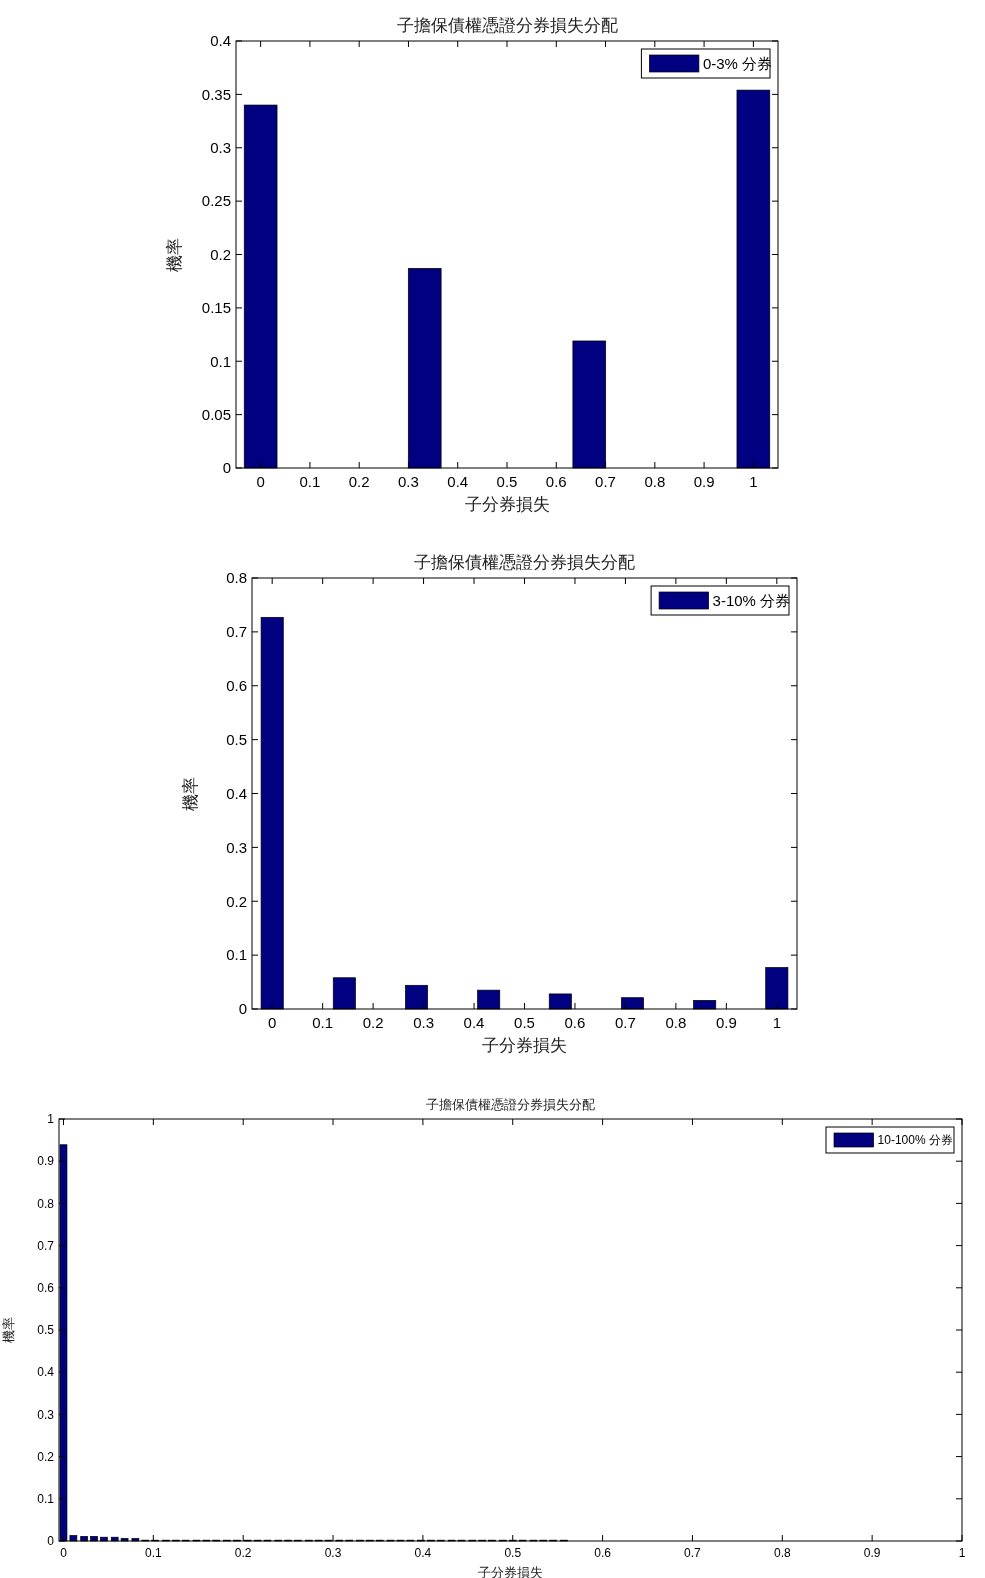 Image resolution: width=985 pixels, height=1578 pixels. What do you see at coordinates (46, 1161) in the screenshot?
I see `y-tick-label: 0.9` at bounding box center [46, 1161].